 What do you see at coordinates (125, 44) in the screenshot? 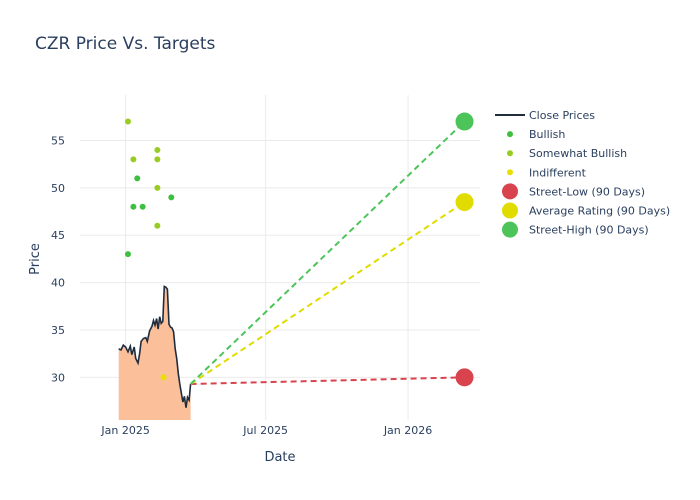
I see `chart-title: CZR Price Vs. Targets` at bounding box center [125, 44].